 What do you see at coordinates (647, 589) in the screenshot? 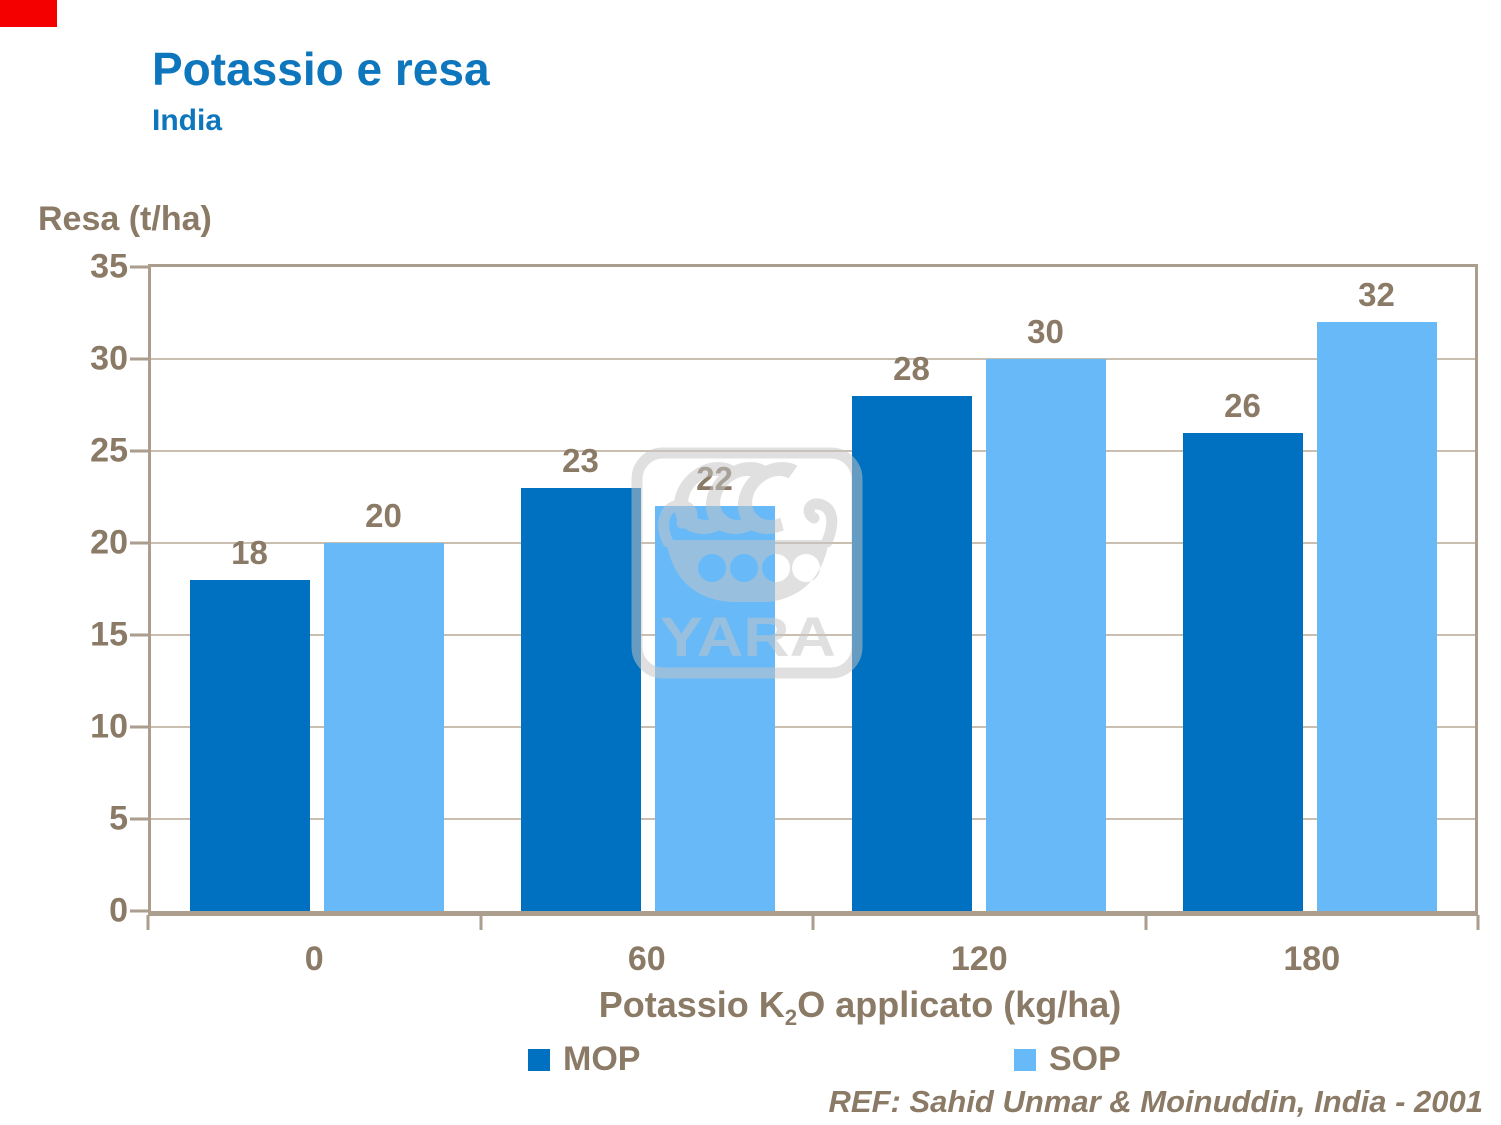
I see `bar-group-60: 23 22` at bounding box center [647, 589].